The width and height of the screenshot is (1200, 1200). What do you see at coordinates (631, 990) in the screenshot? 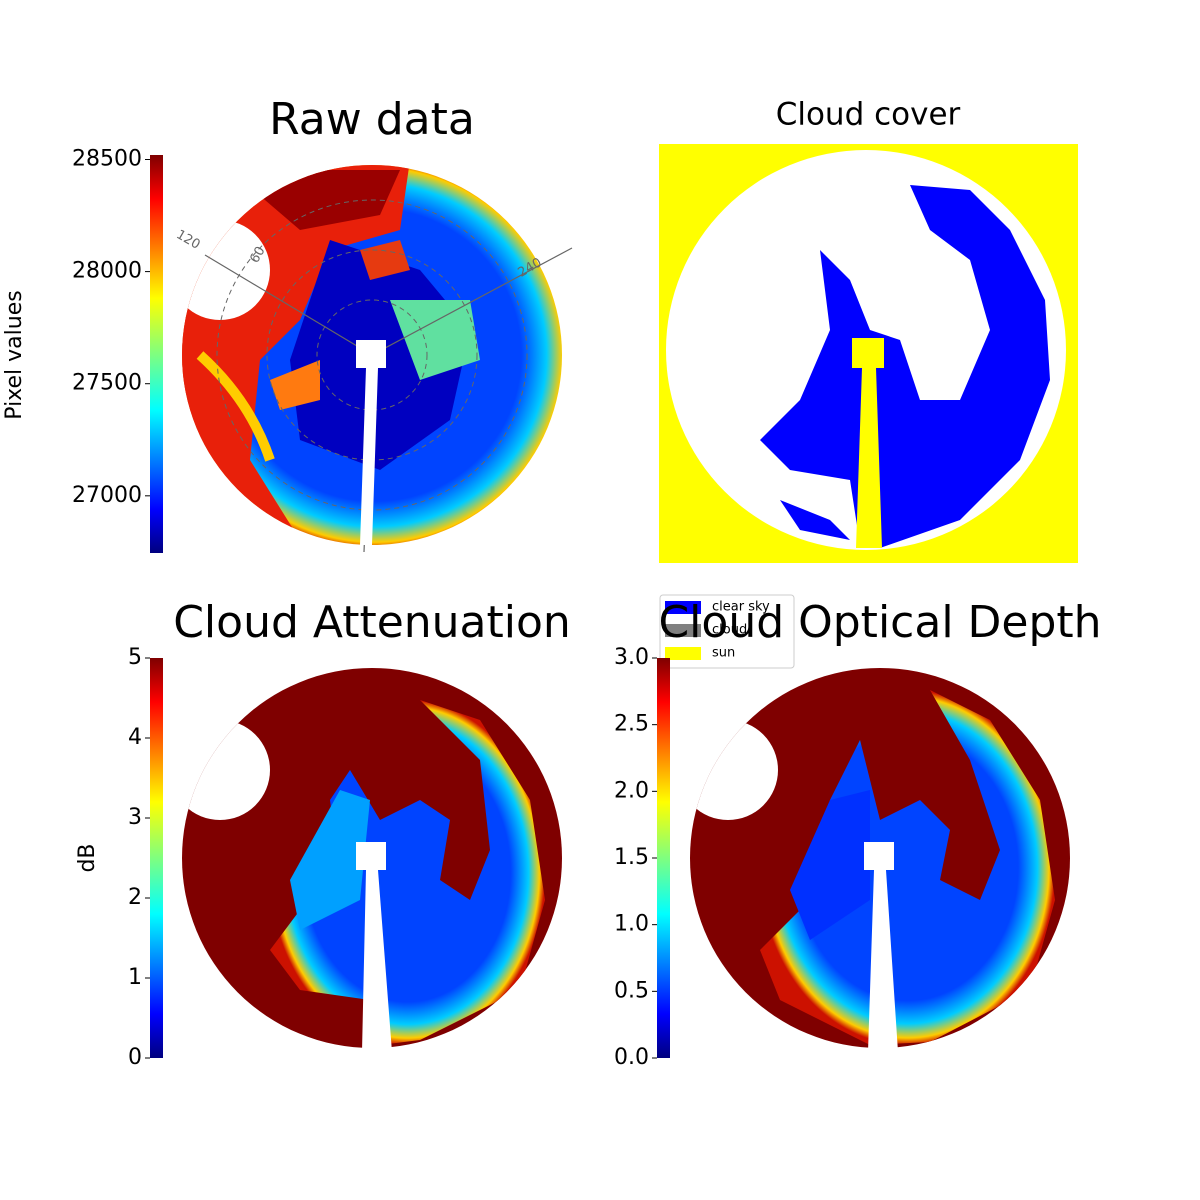
I see `colorbar-tick-label: 0.5` at bounding box center [631, 990].